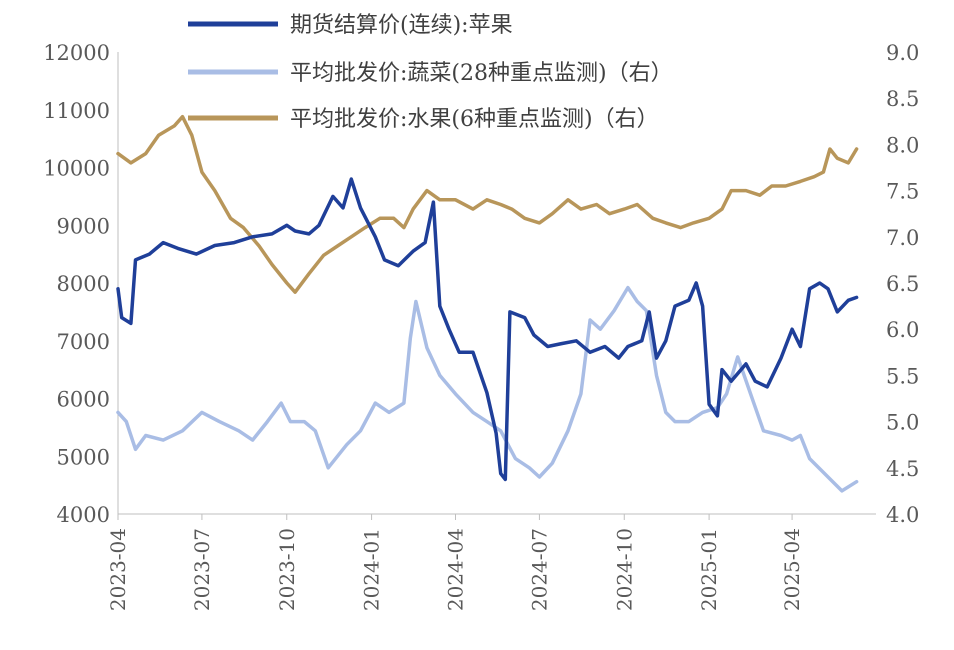 Image resolution: width=954 pixels, height=650 pixels. Describe the element at coordinates (83, 284) in the screenshot. I see `y-left-tick-label: 8000` at that location.